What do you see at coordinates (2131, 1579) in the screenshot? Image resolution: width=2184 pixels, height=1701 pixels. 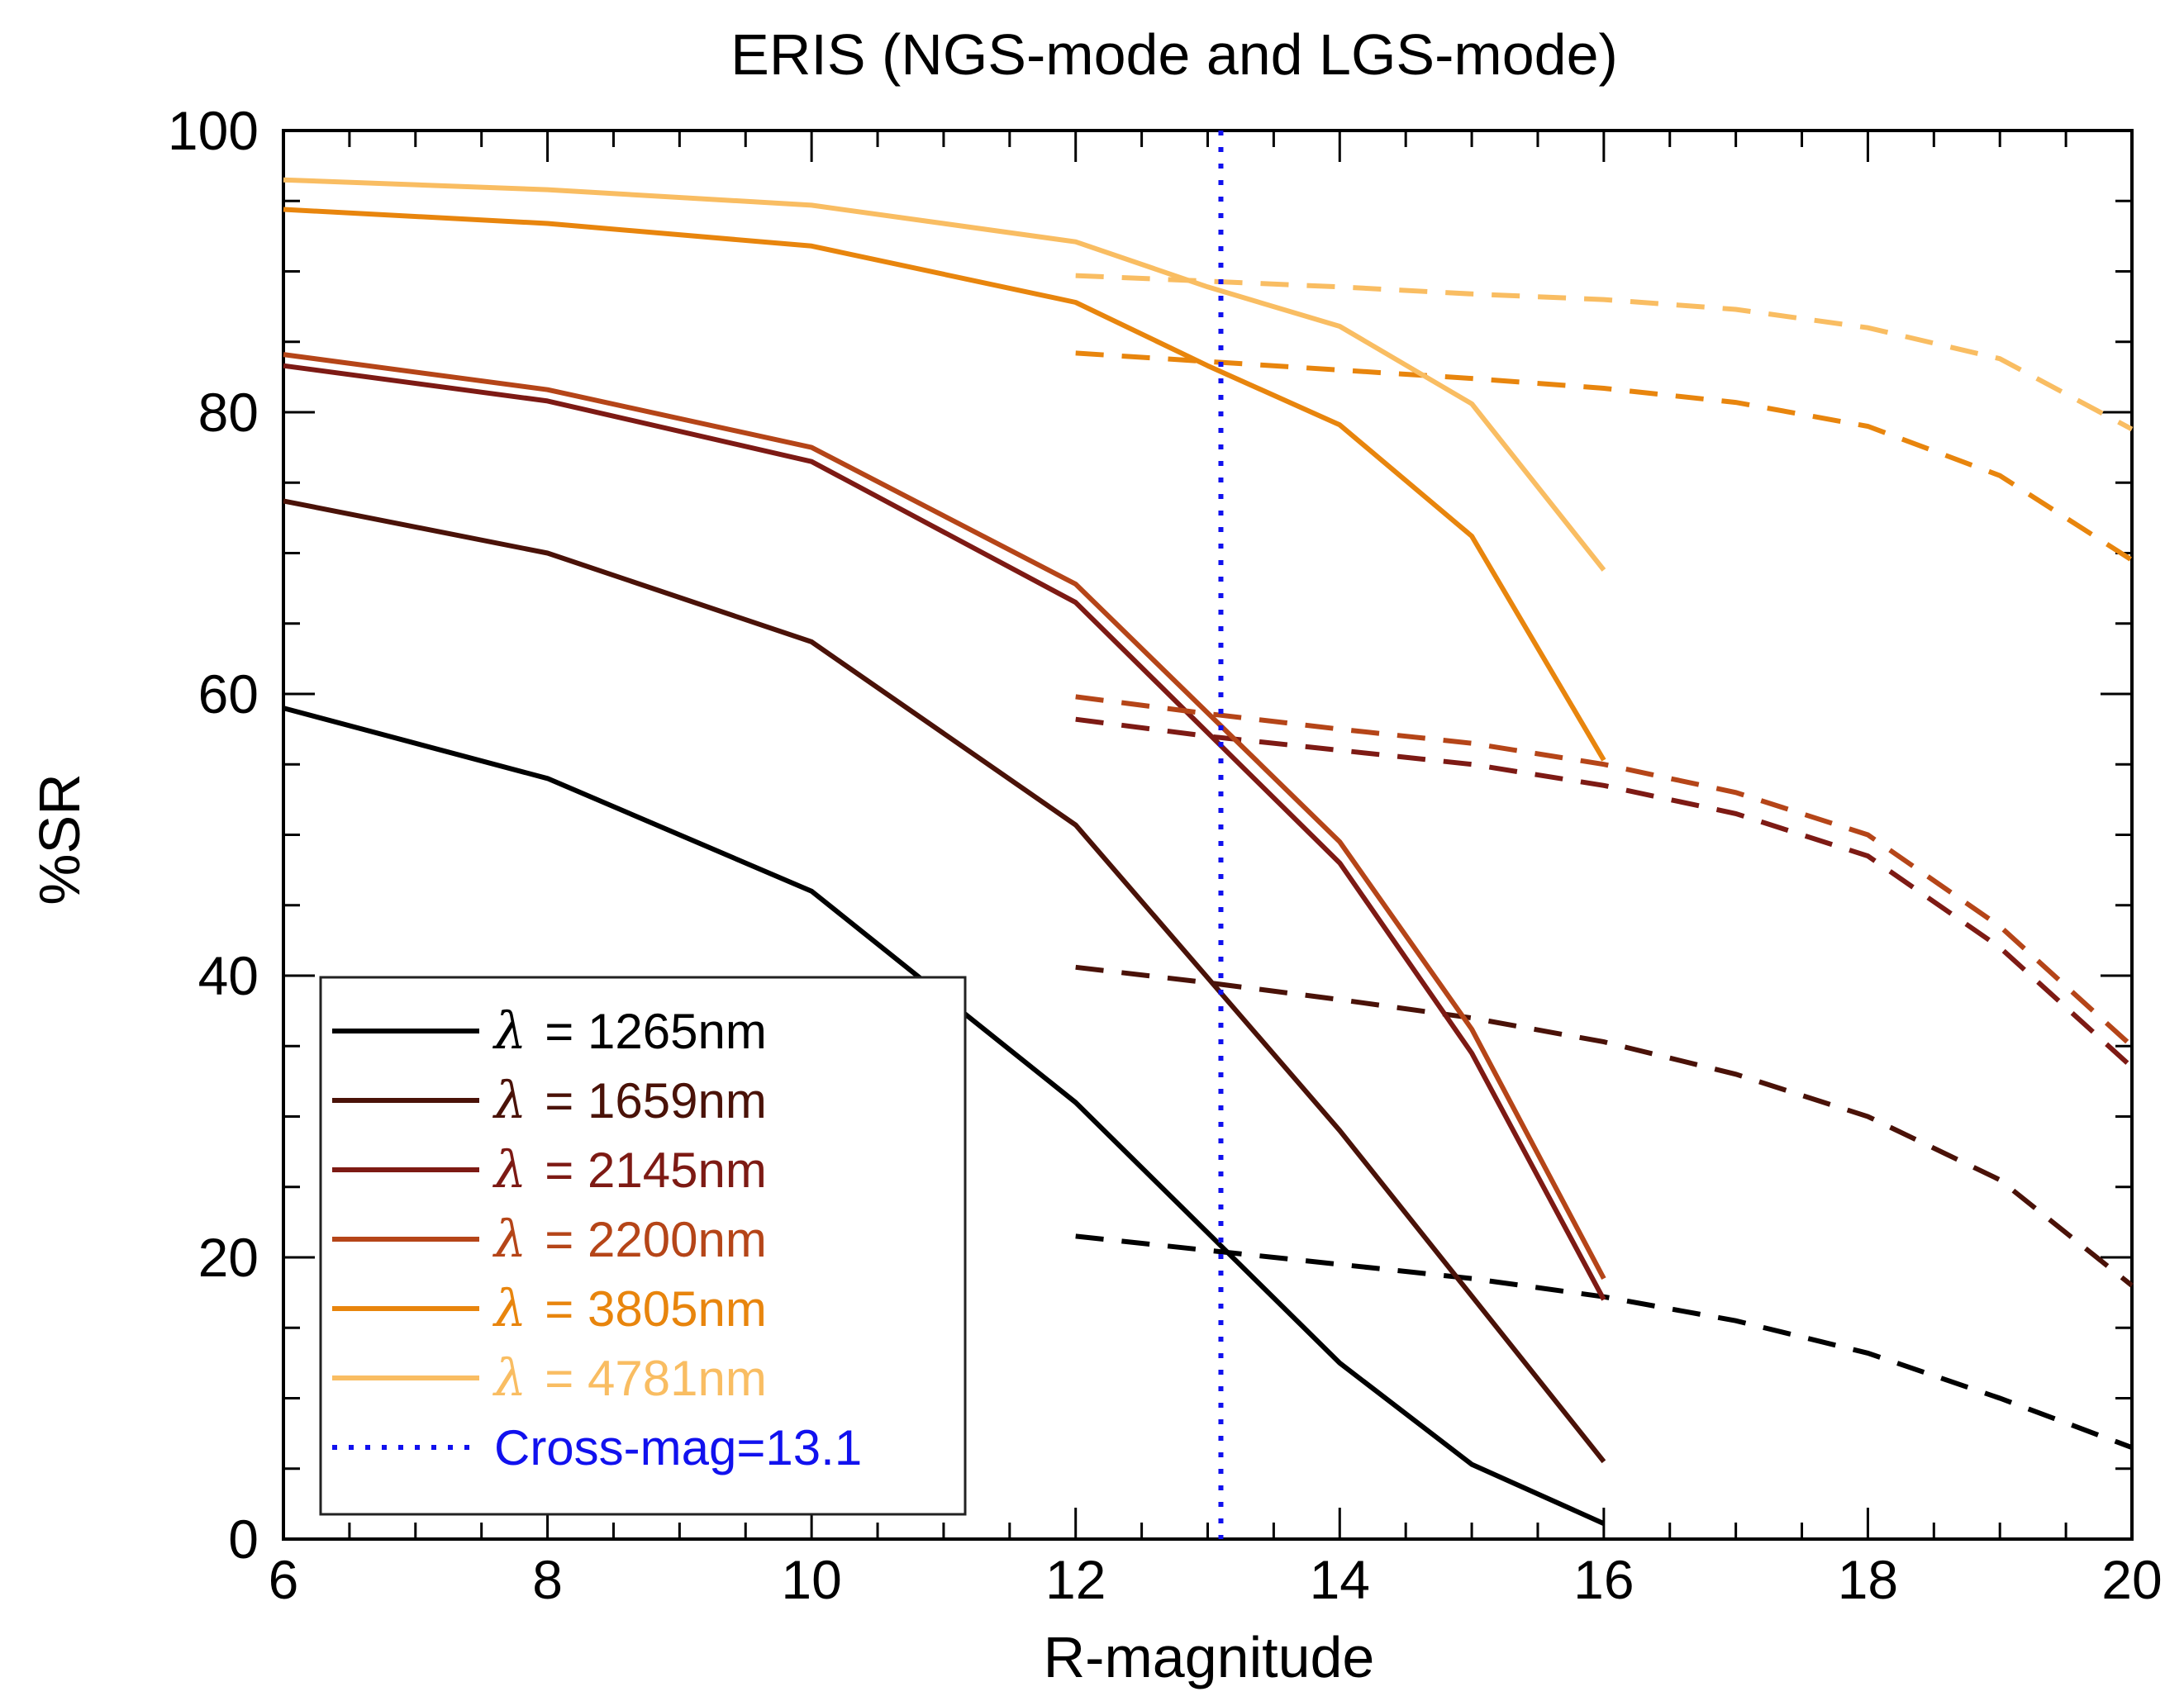 I see `x-tick-label: 20` at bounding box center [2131, 1579].